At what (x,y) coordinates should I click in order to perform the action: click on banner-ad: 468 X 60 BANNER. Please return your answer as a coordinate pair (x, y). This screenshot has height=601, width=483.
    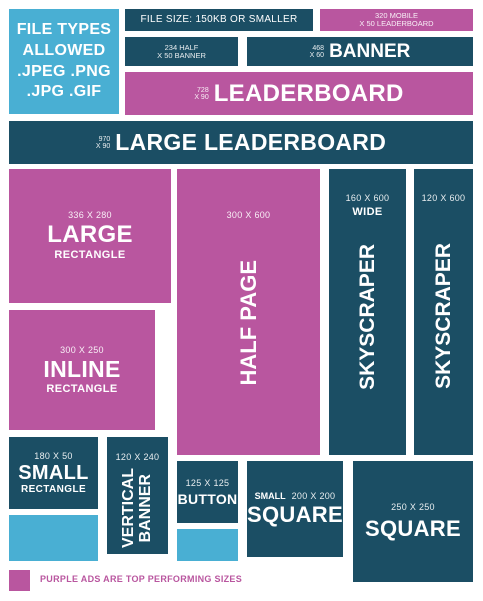
    Looking at the image, I should click on (360, 51).